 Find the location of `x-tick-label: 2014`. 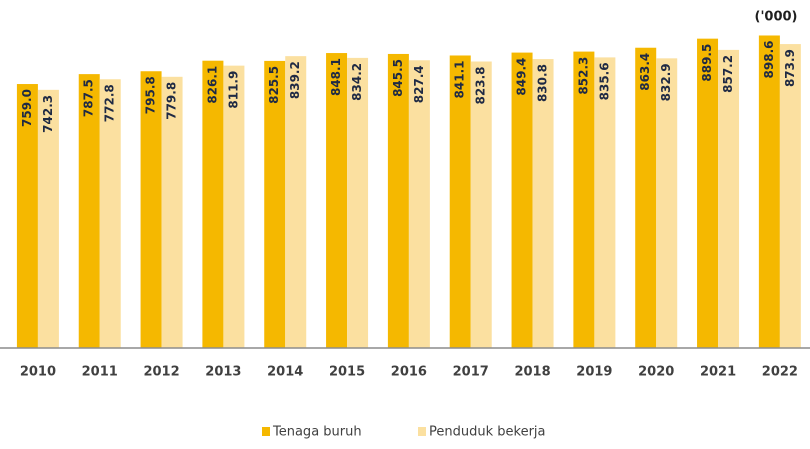

x-tick-label: 2014 is located at coordinates (285, 372).